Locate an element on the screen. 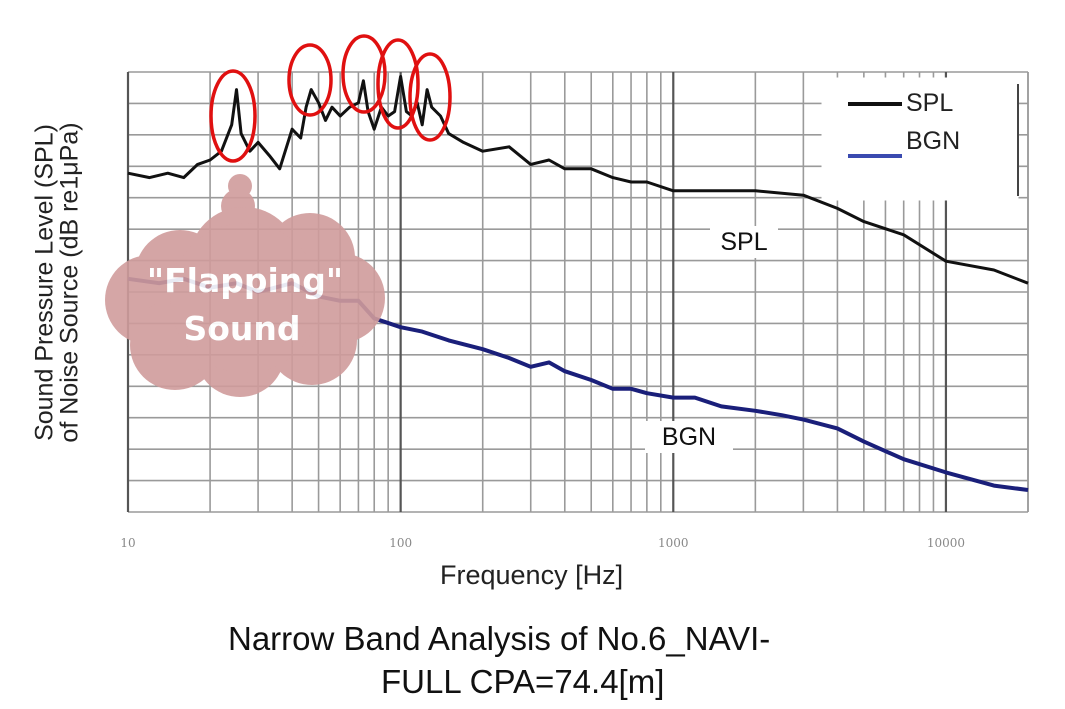 The image size is (1065, 709). x-axis-label: Frequency [Hz] is located at coordinates (532, 575).